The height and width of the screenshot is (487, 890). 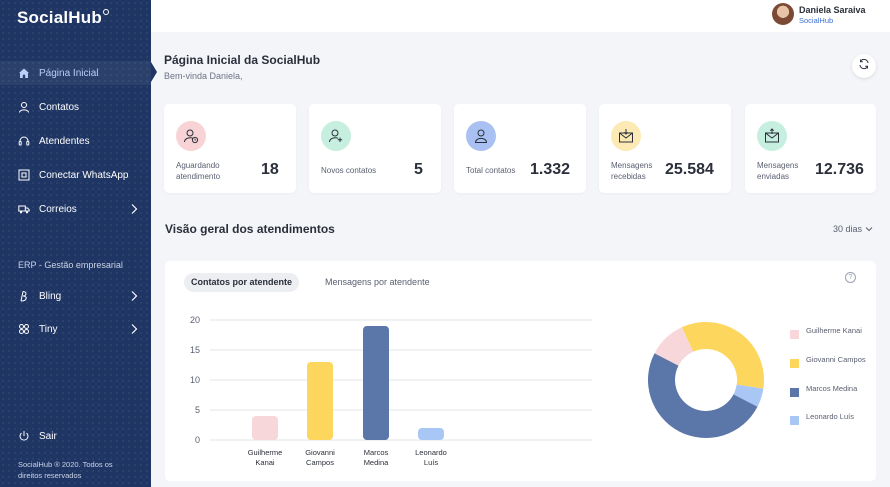 I want to click on period-label: 30 dias, so click(x=848, y=229).